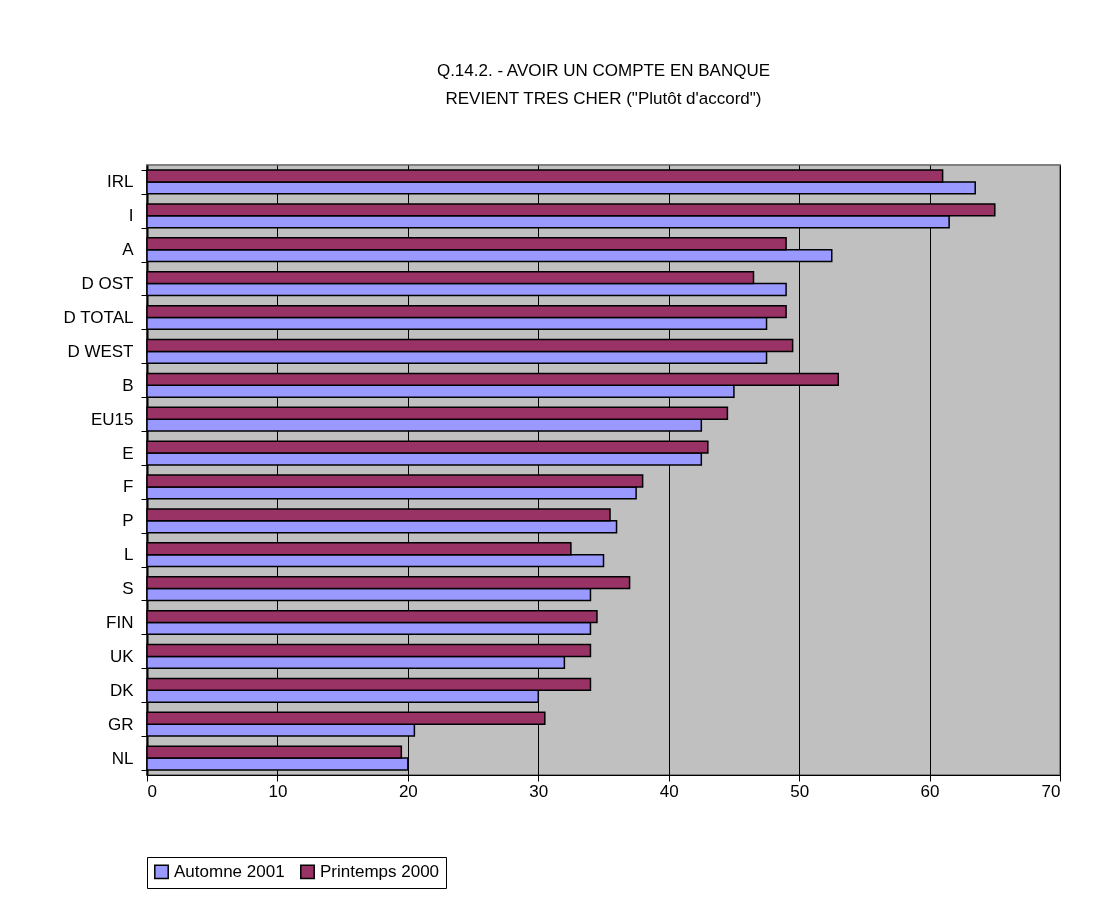 The image size is (1097, 920). Describe the element at coordinates (131, 216) in the screenshot. I see `y-tick-label: I` at that location.